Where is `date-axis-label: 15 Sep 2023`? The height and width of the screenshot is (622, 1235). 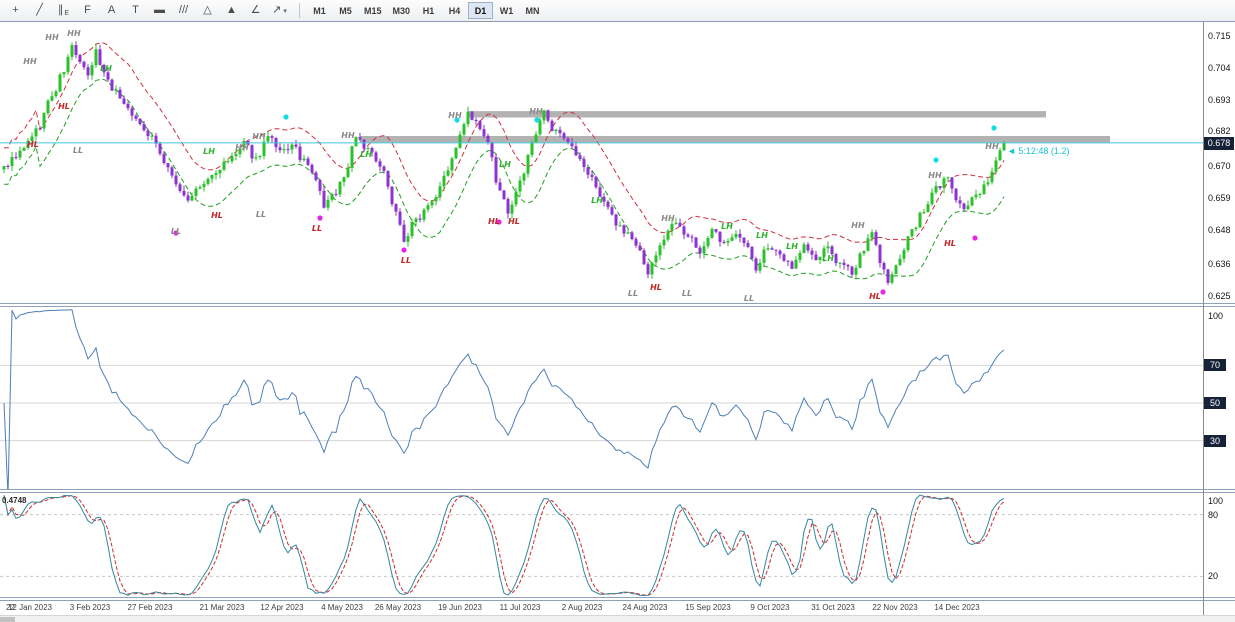 date-axis-label: 15 Sep 2023 is located at coordinates (708, 607).